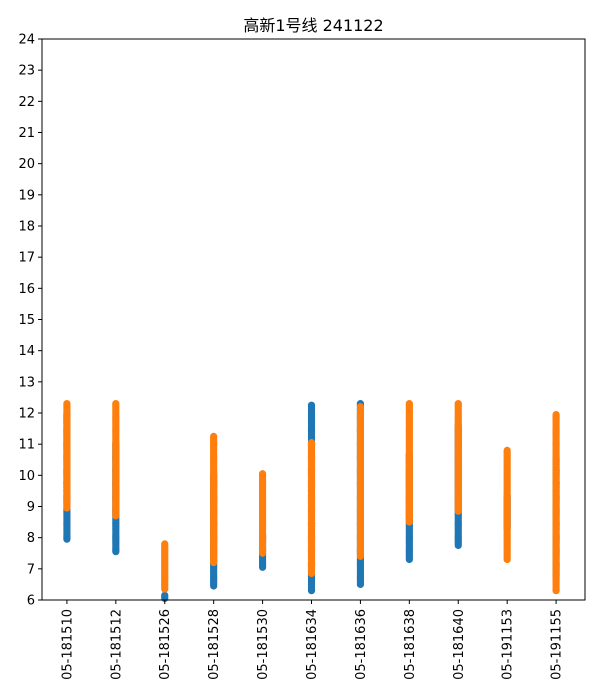 Image resolution: width=600 pixels, height=700 pixels. What do you see at coordinates (26, 476) in the screenshot?
I see `y-tick-label: 10` at bounding box center [26, 476].